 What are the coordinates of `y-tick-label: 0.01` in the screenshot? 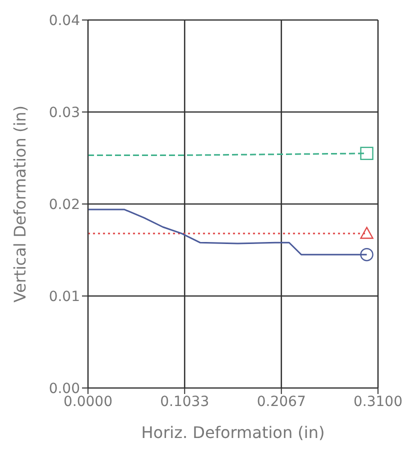 It's located at (64, 296).